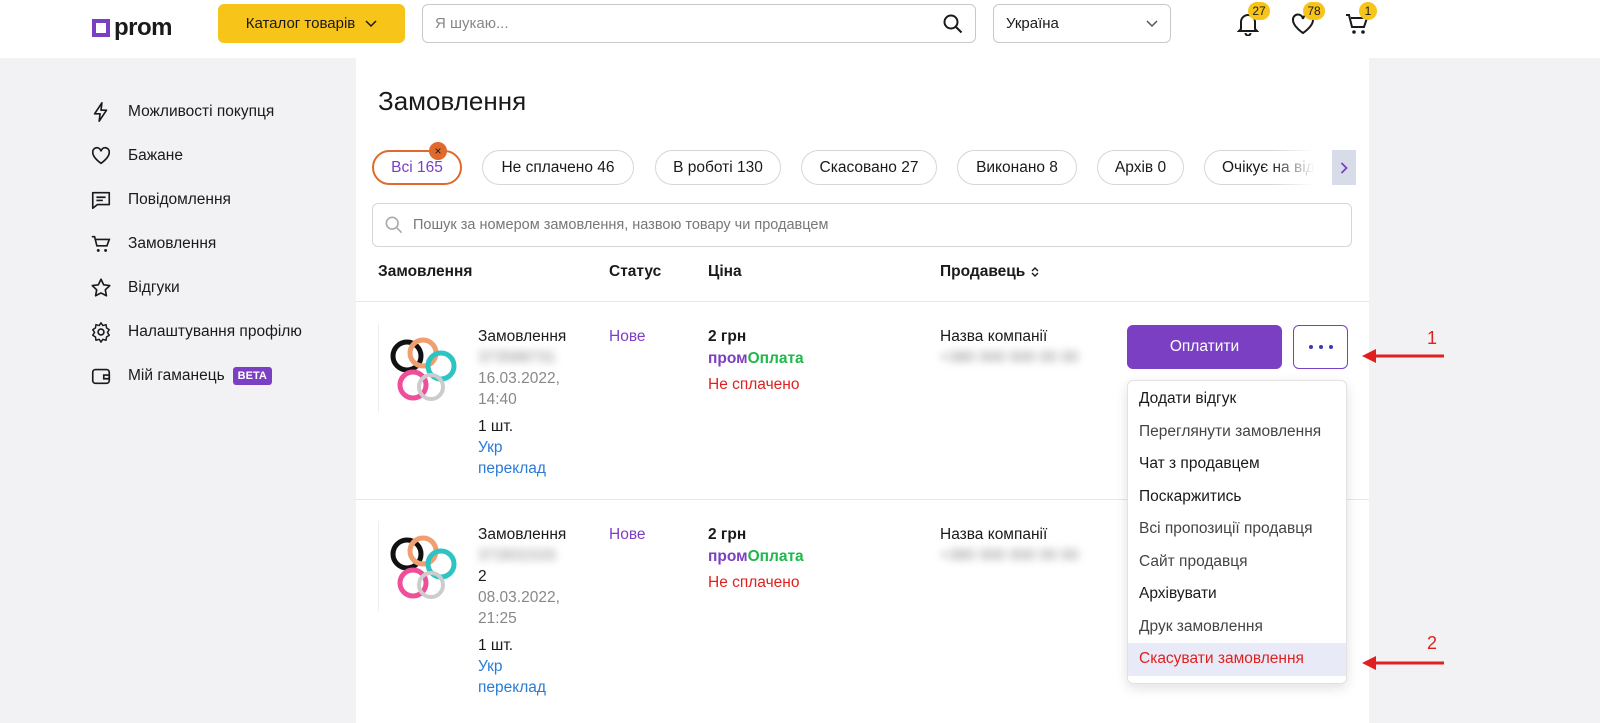 This screenshot has width=1600, height=723. I want to click on notifications-button: 27, so click(1252, 20).